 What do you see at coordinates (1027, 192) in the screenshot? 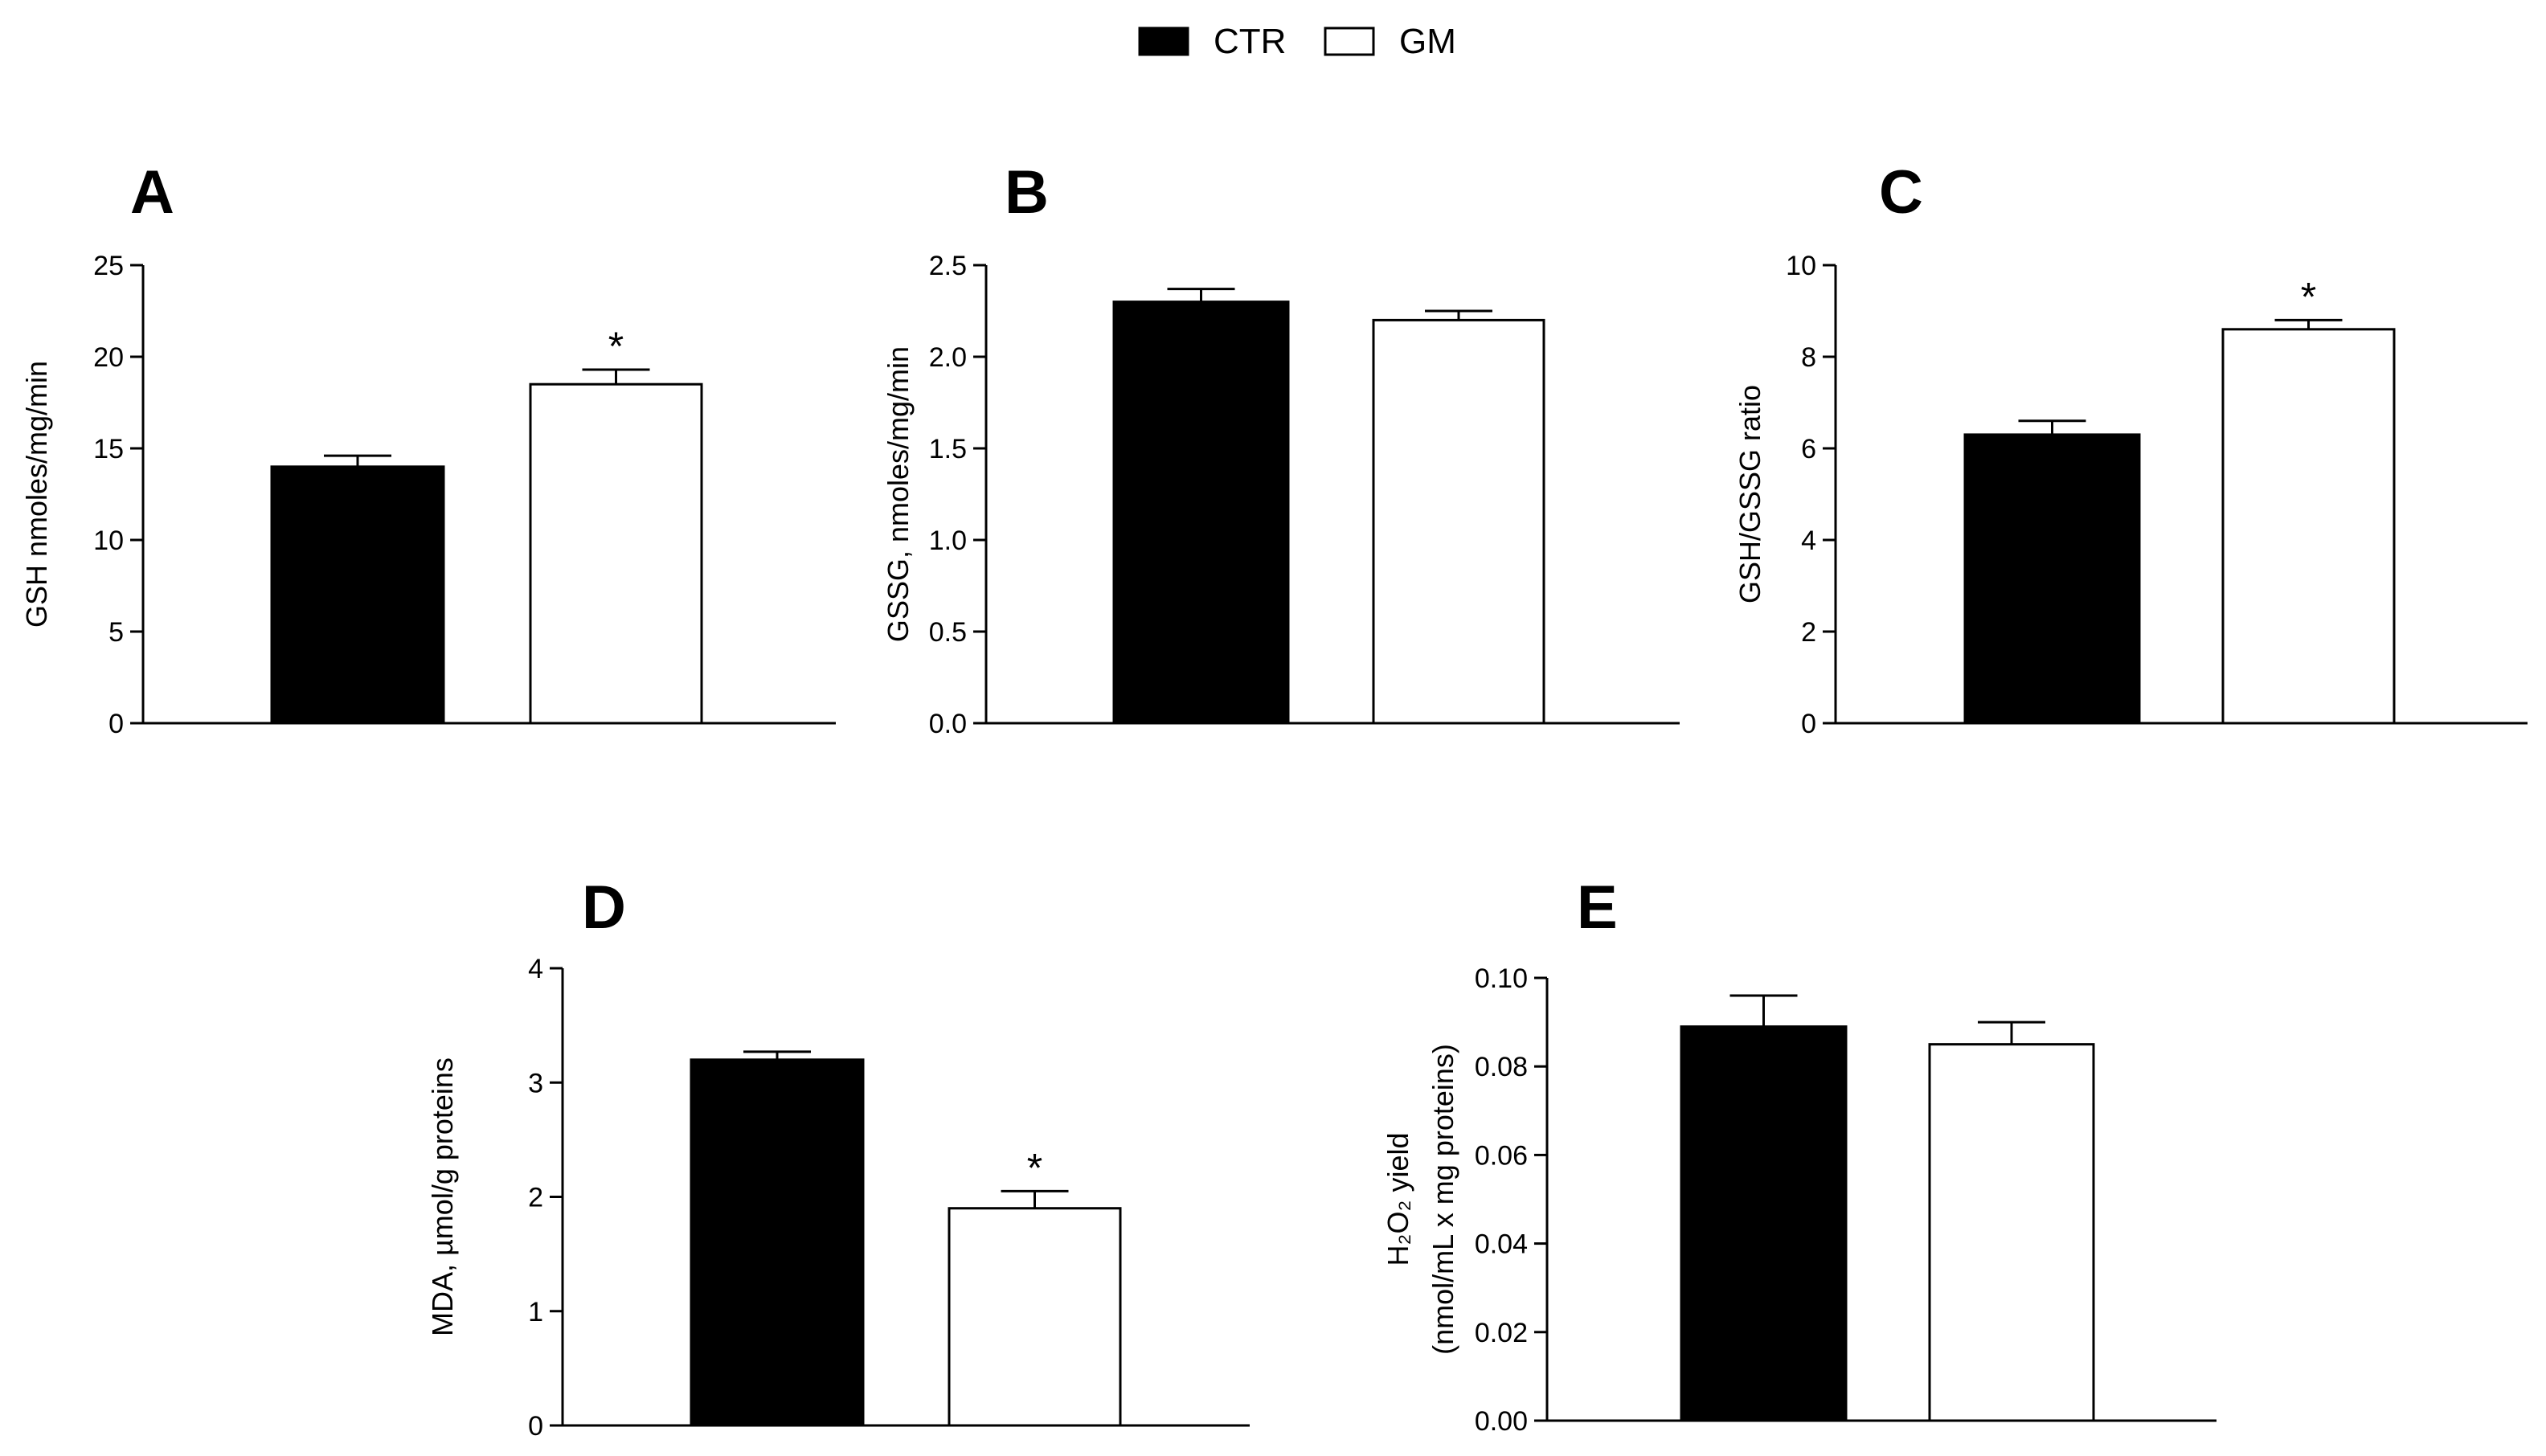
I see `panel-letter-b: B` at bounding box center [1027, 192].